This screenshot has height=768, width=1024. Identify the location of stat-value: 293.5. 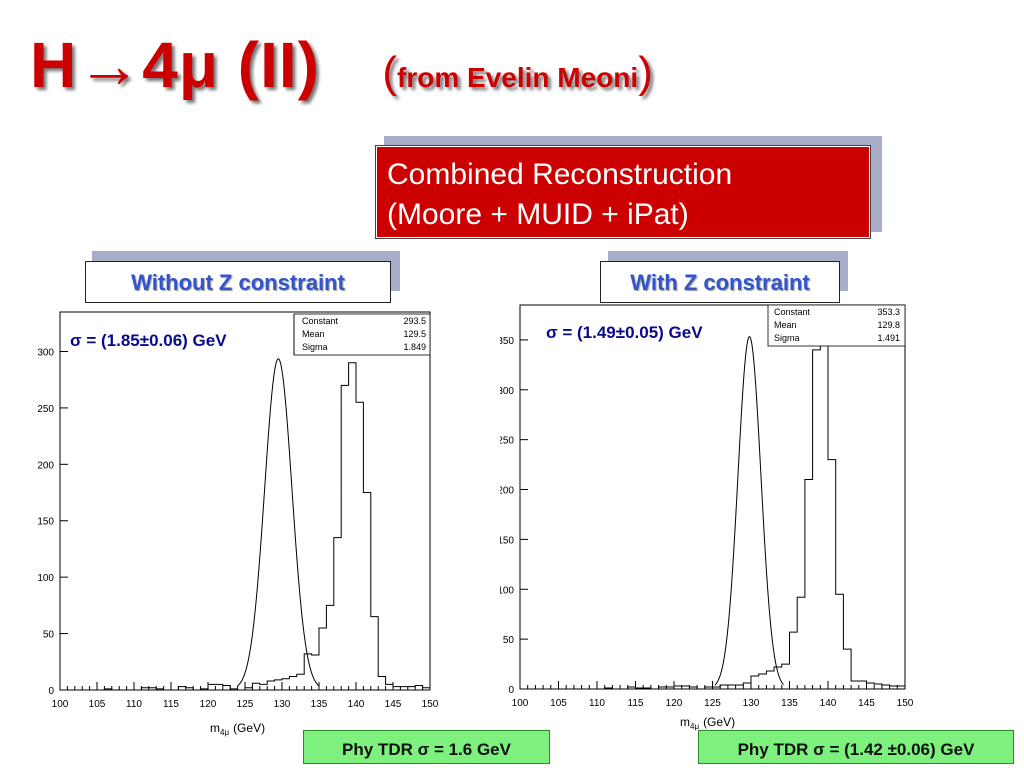
(414, 321).